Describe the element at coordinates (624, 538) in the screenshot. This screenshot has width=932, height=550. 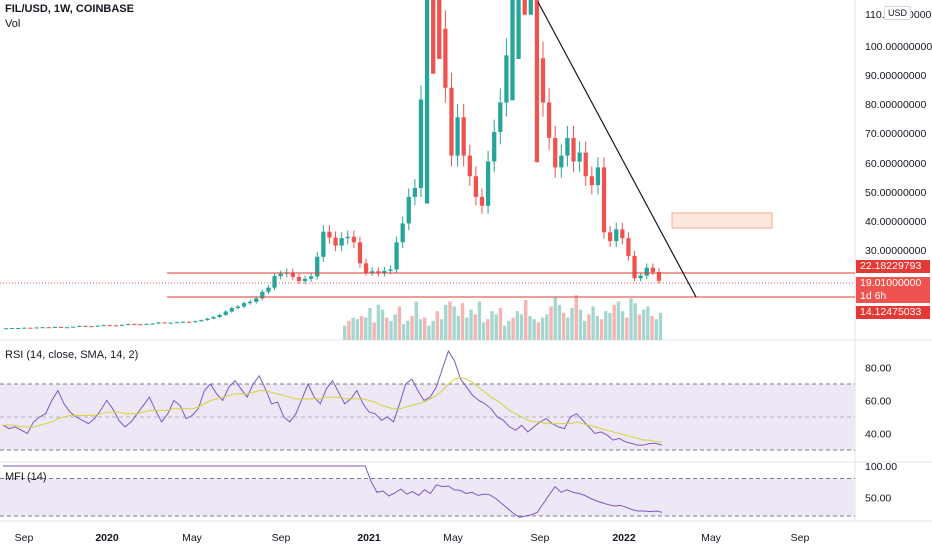
I see `time-tick-label: 2022` at that location.